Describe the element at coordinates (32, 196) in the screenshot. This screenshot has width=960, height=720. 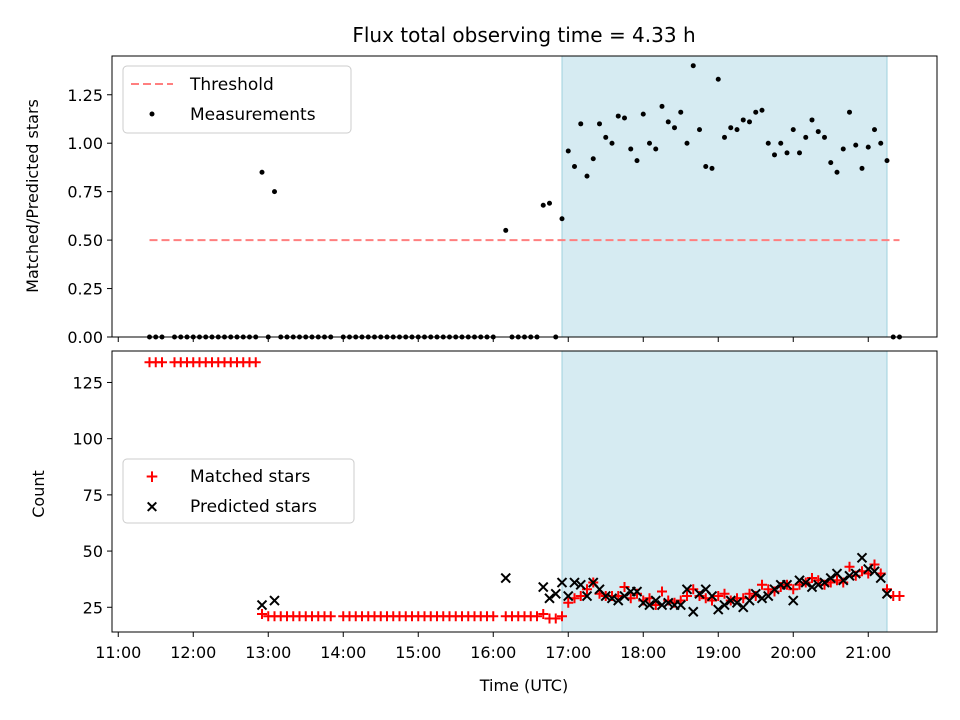
I see `ratio-y-axis-label: Matched/Predicted stars` at that location.